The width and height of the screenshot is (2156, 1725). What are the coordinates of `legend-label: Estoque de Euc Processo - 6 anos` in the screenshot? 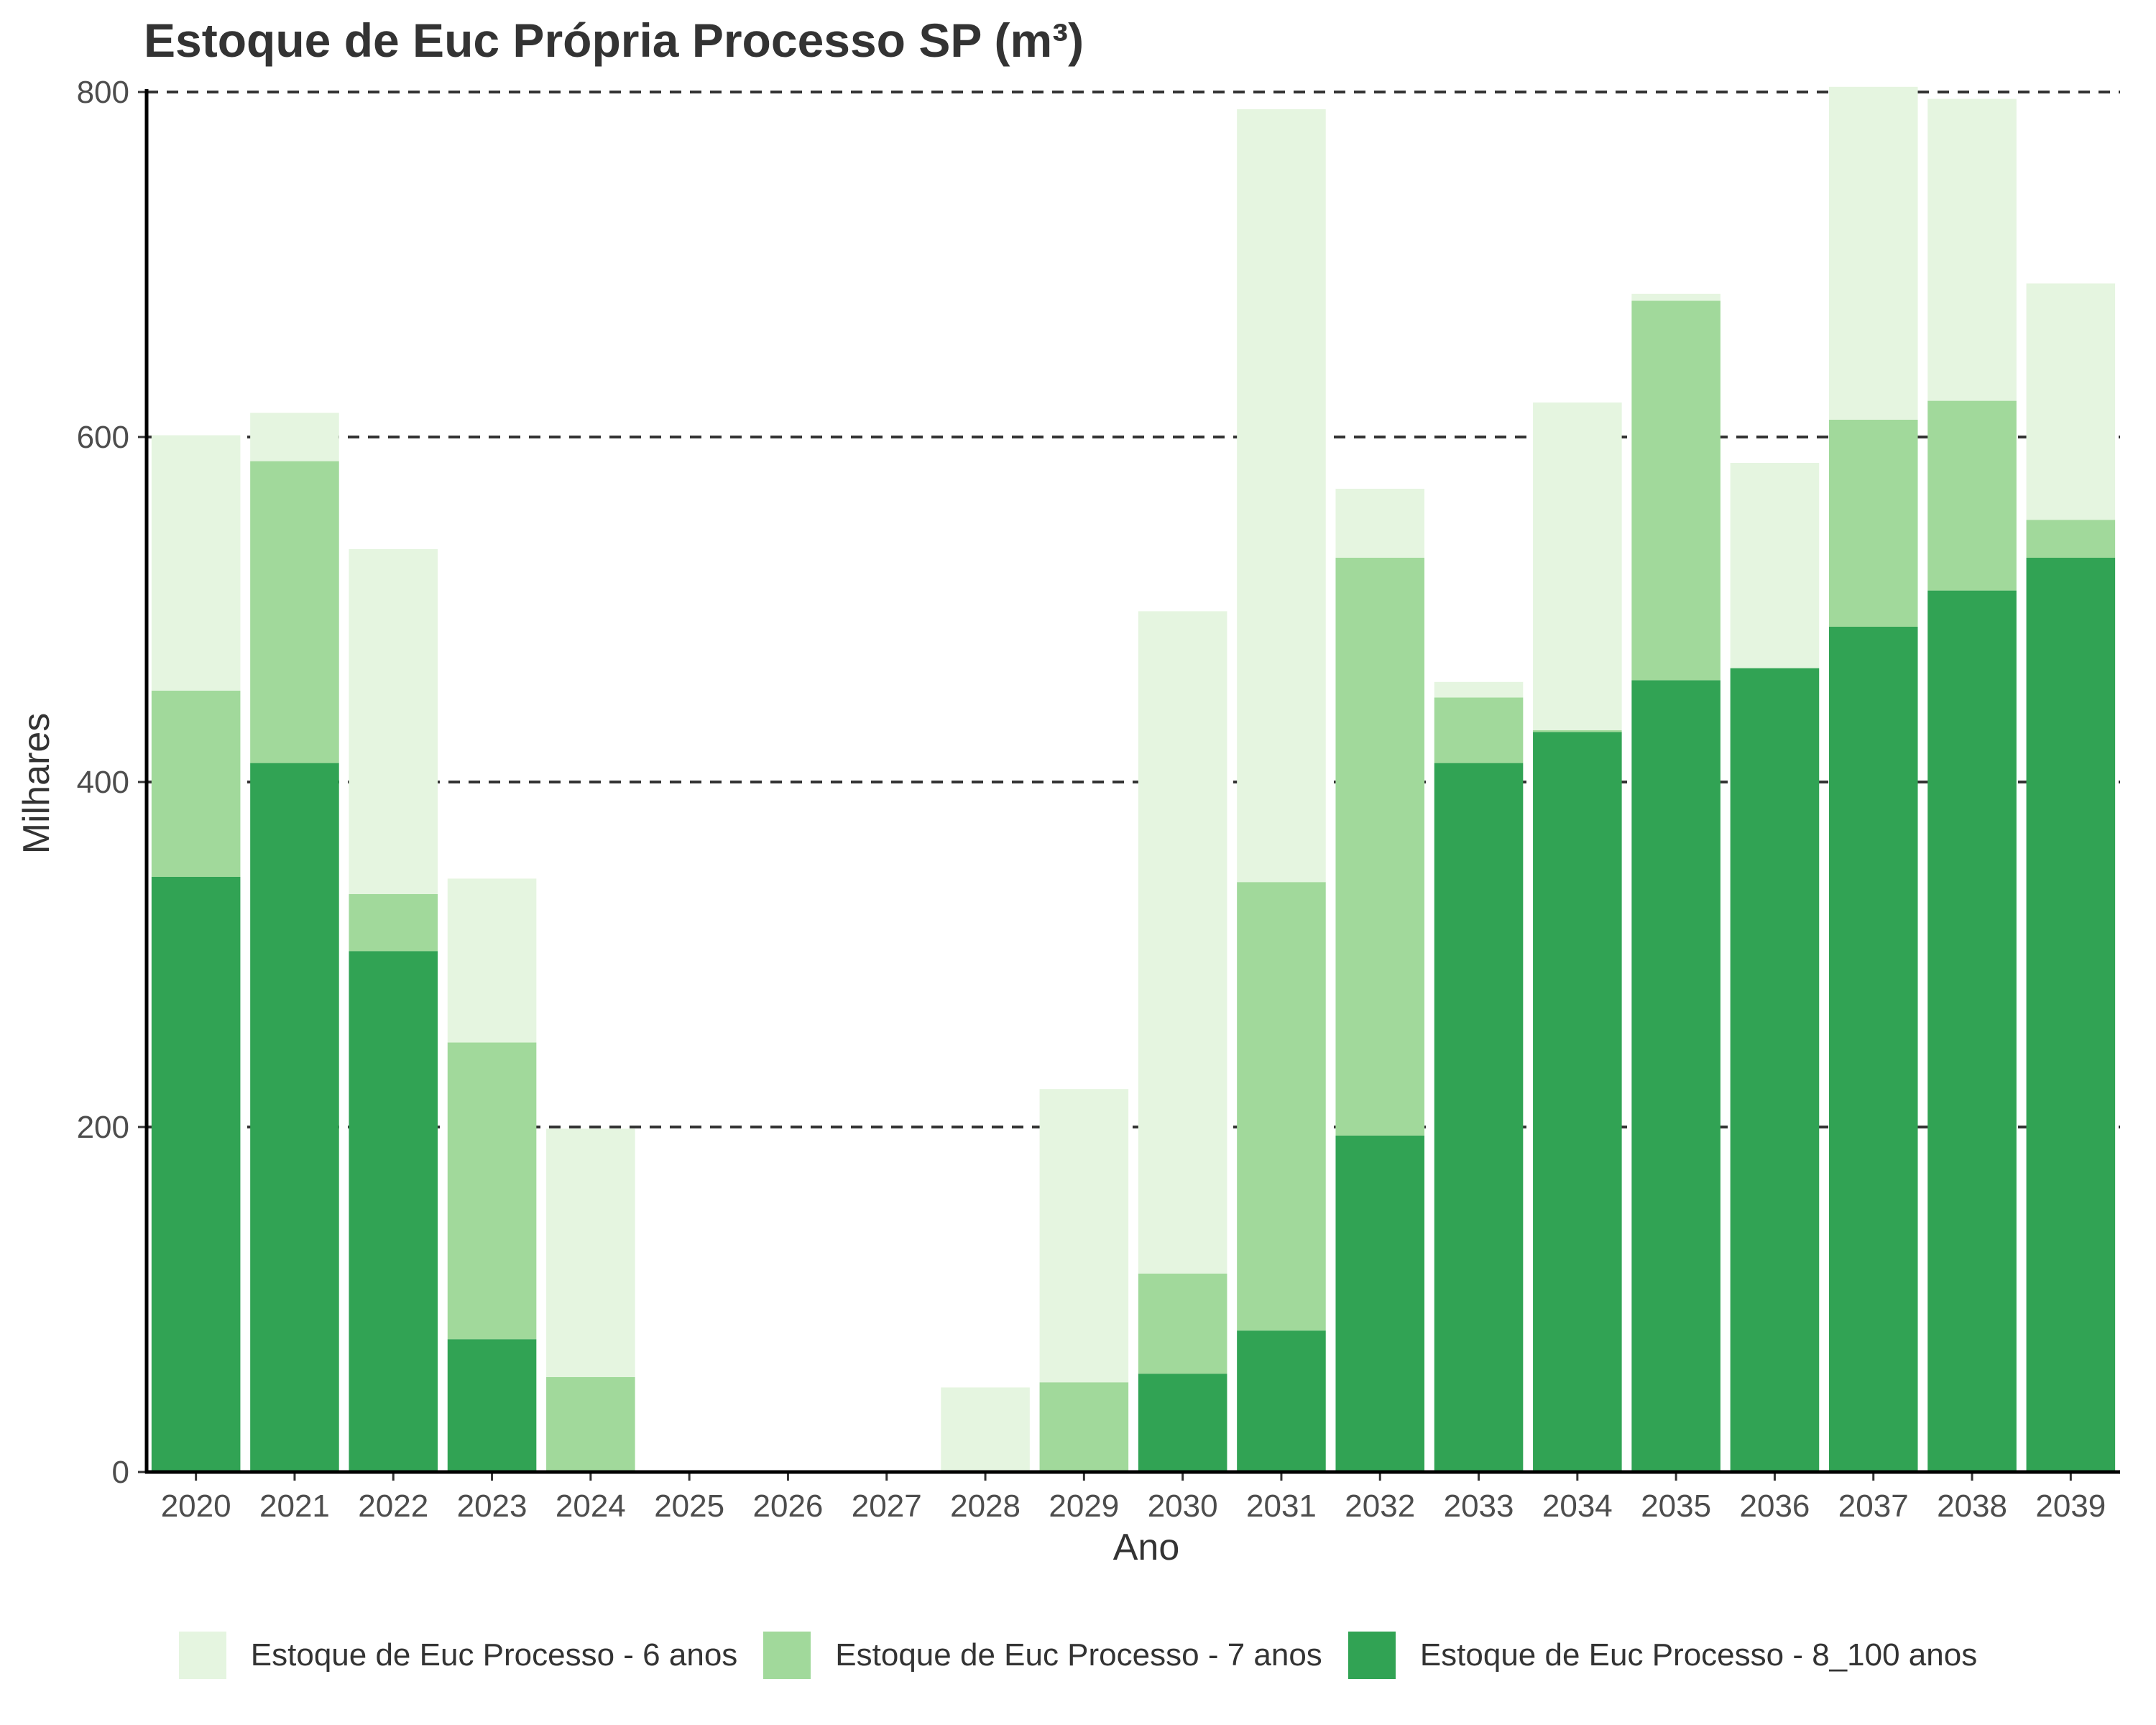 It's located at (494, 1655).